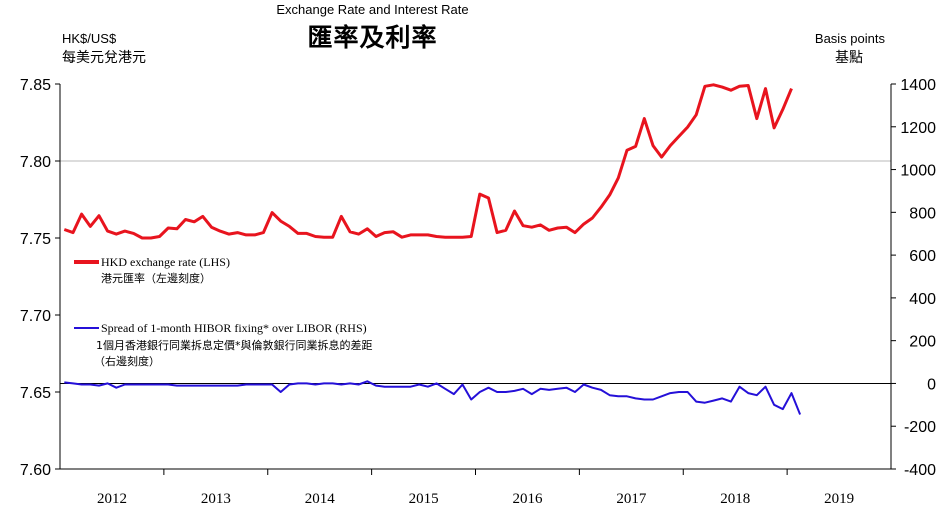 This screenshot has height=513, width=952. What do you see at coordinates (735, 499) in the screenshot?
I see `x-tick-label: 2018` at bounding box center [735, 499].